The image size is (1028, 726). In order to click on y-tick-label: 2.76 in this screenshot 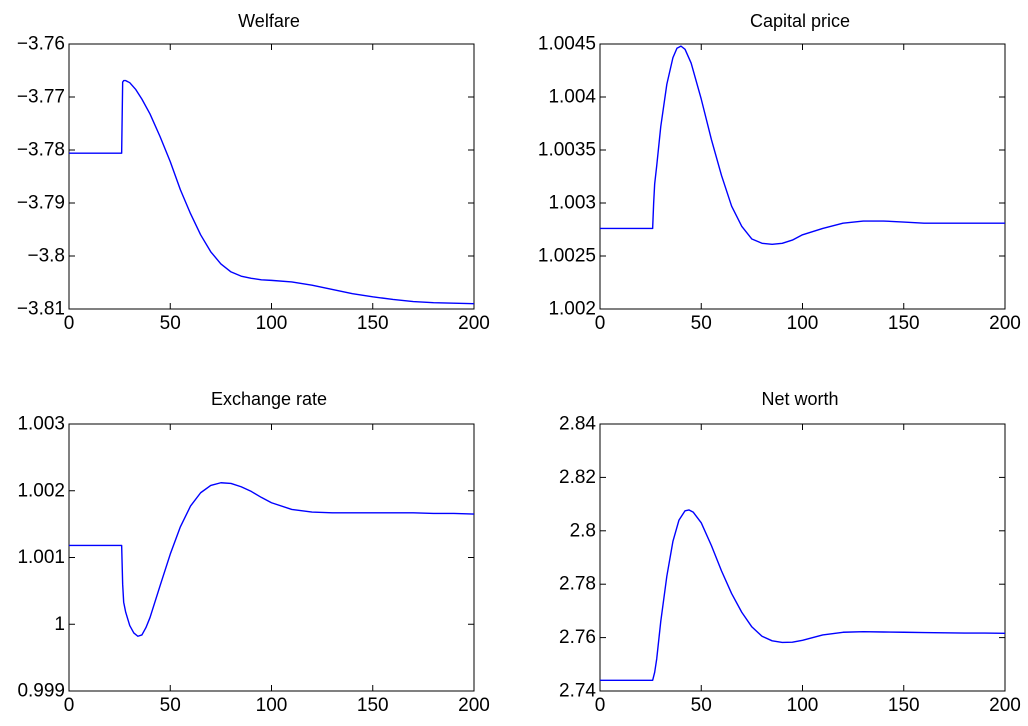, I will do `click(577, 637)`.